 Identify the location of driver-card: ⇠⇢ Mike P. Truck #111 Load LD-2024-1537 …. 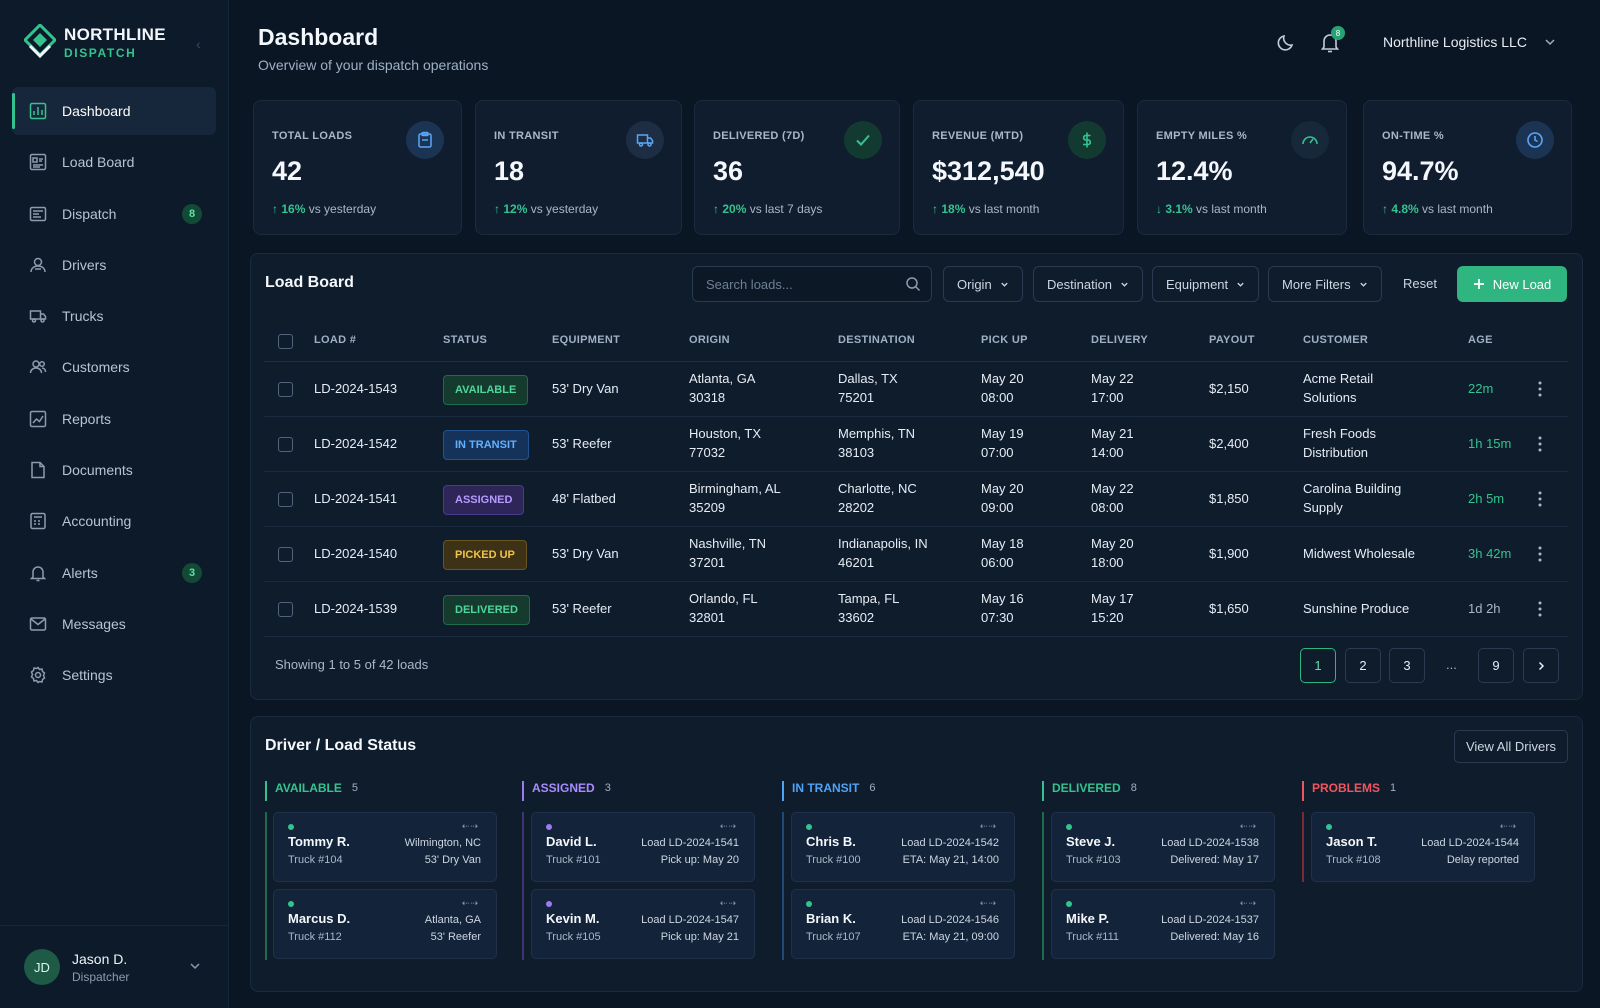
(1163, 924).